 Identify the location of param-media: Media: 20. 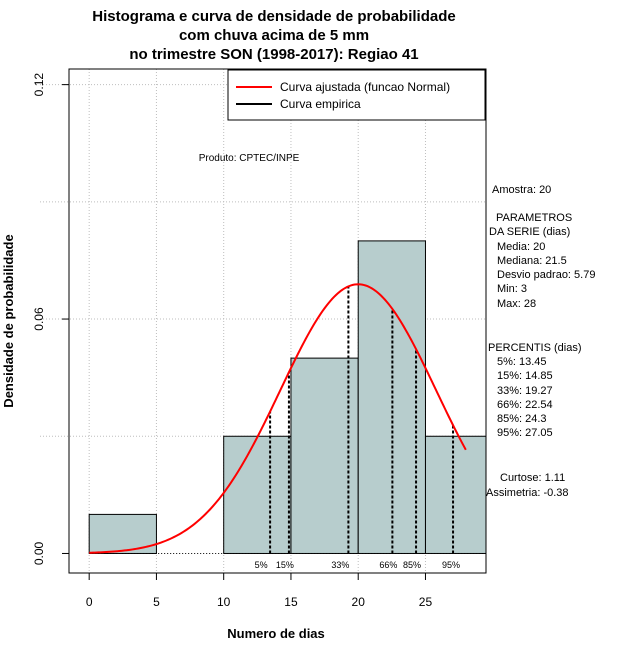
(521, 247).